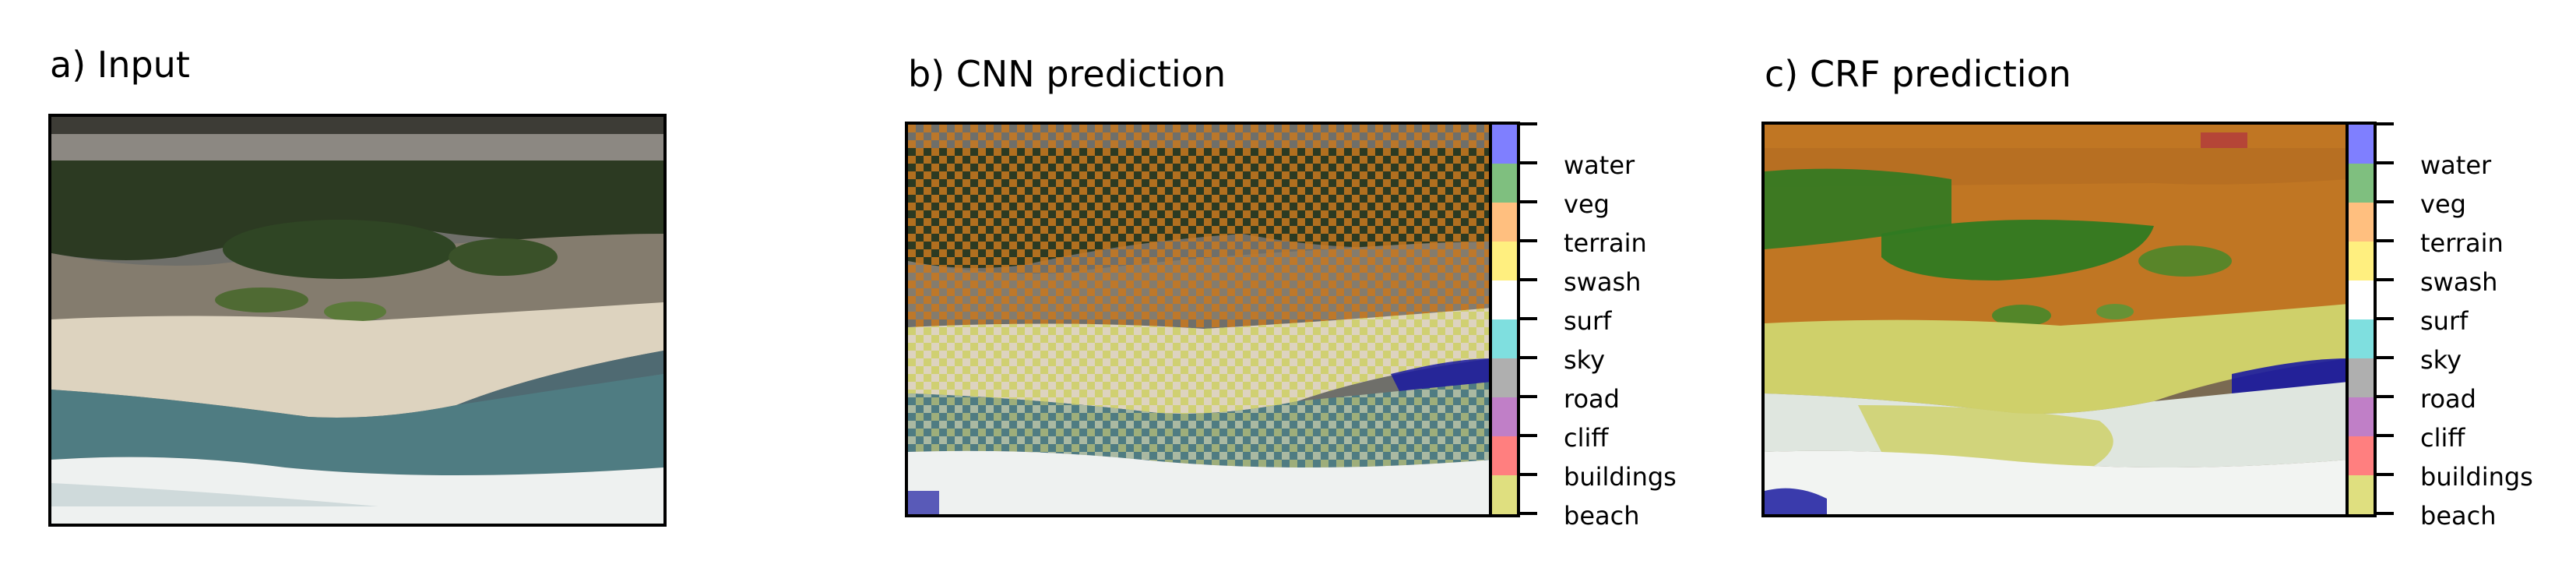 The width and height of the screenshot is (2576, 575). Describe the element at coordinates (1584, 360) in the screenshot. I see `cnn-label-sky: sky` at that location.